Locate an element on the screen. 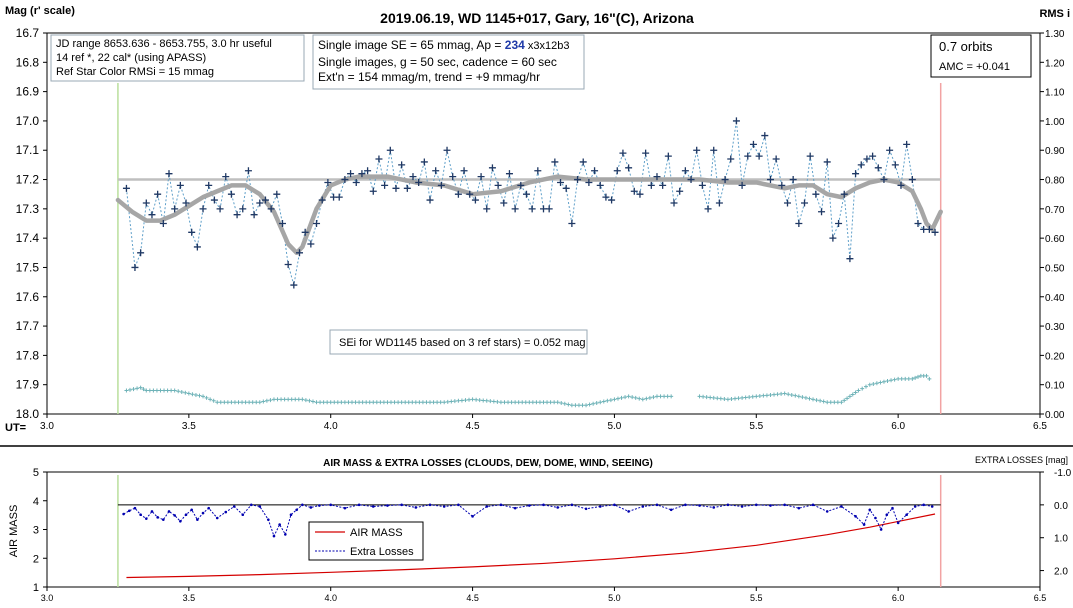  top-y-tick-label: 17.6 is located at coordinates (28, 297).